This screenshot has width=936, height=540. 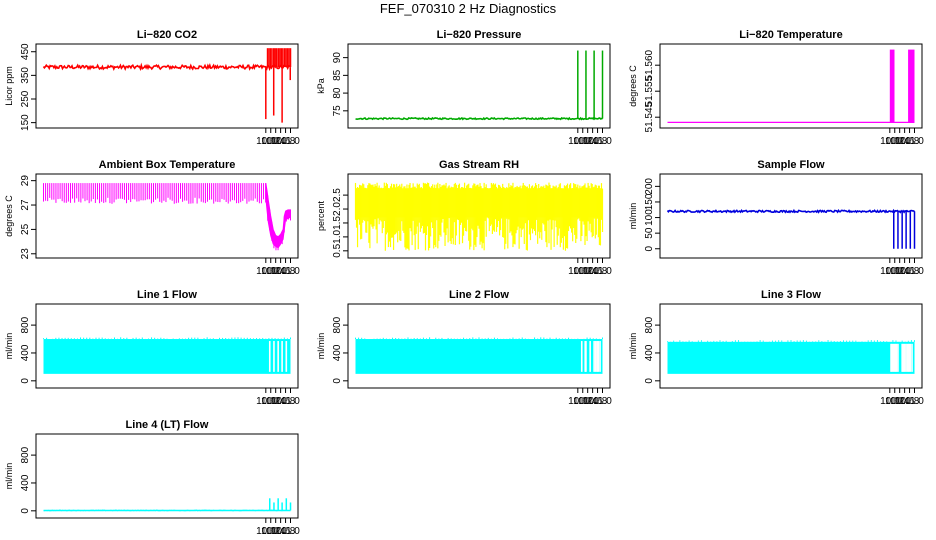 What do you see at coordinates (25, 205) in the screenshot?
I see `y-tick-label: 27` at bounding box center [25, 205].